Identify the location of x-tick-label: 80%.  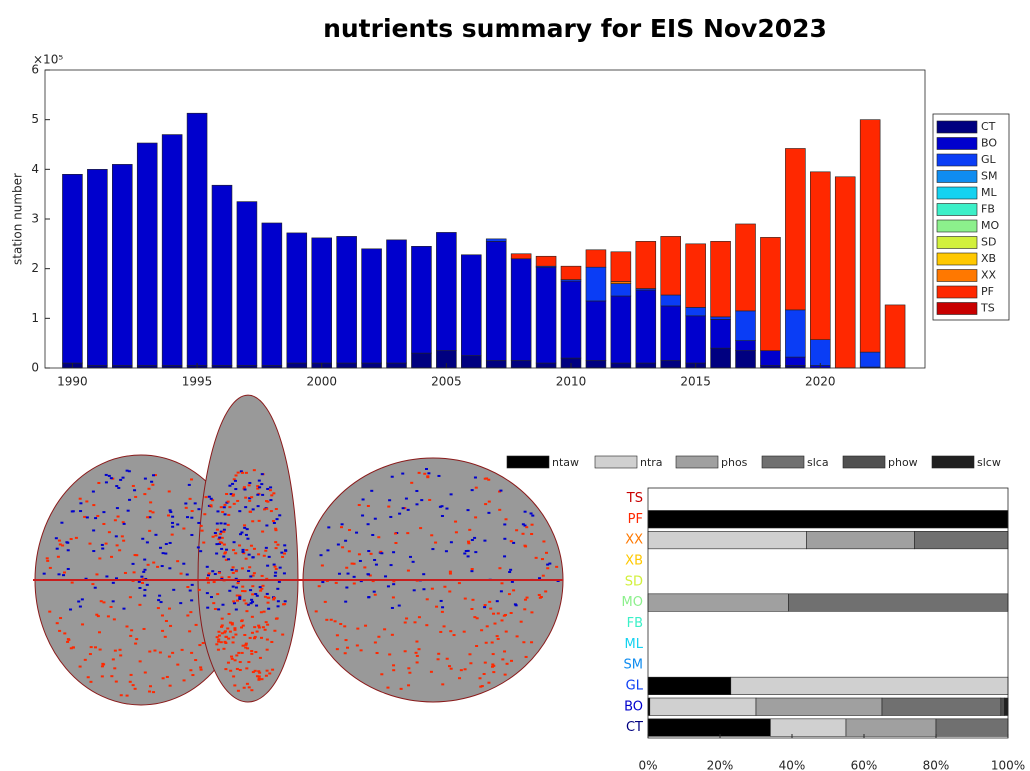
(936, 765).